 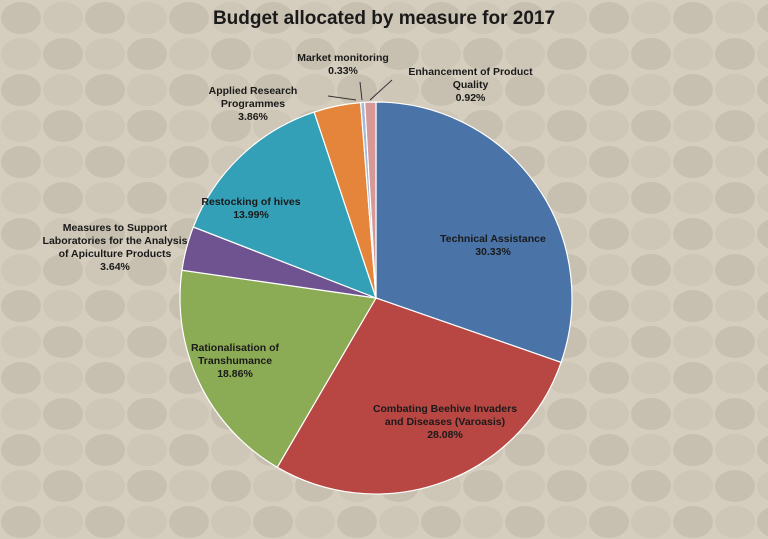 What do you see at coordinates (493, 252) in the screenshot?
I see `slice-label-percent: 30.33%` at bounding box center [493, 252].